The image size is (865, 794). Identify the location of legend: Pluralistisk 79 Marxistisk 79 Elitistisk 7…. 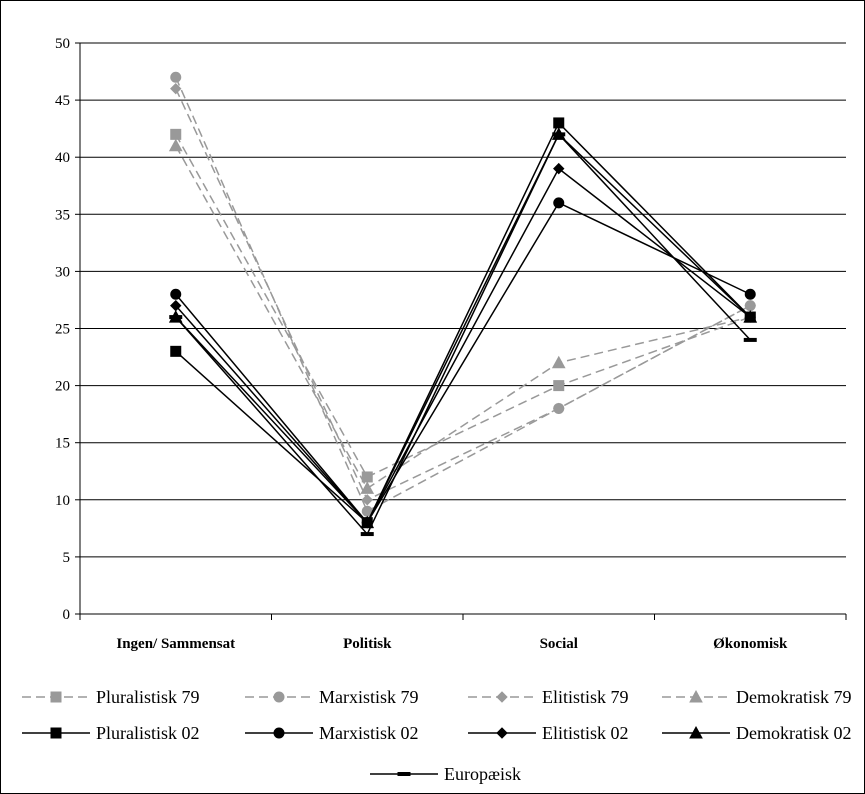
(436, 735).